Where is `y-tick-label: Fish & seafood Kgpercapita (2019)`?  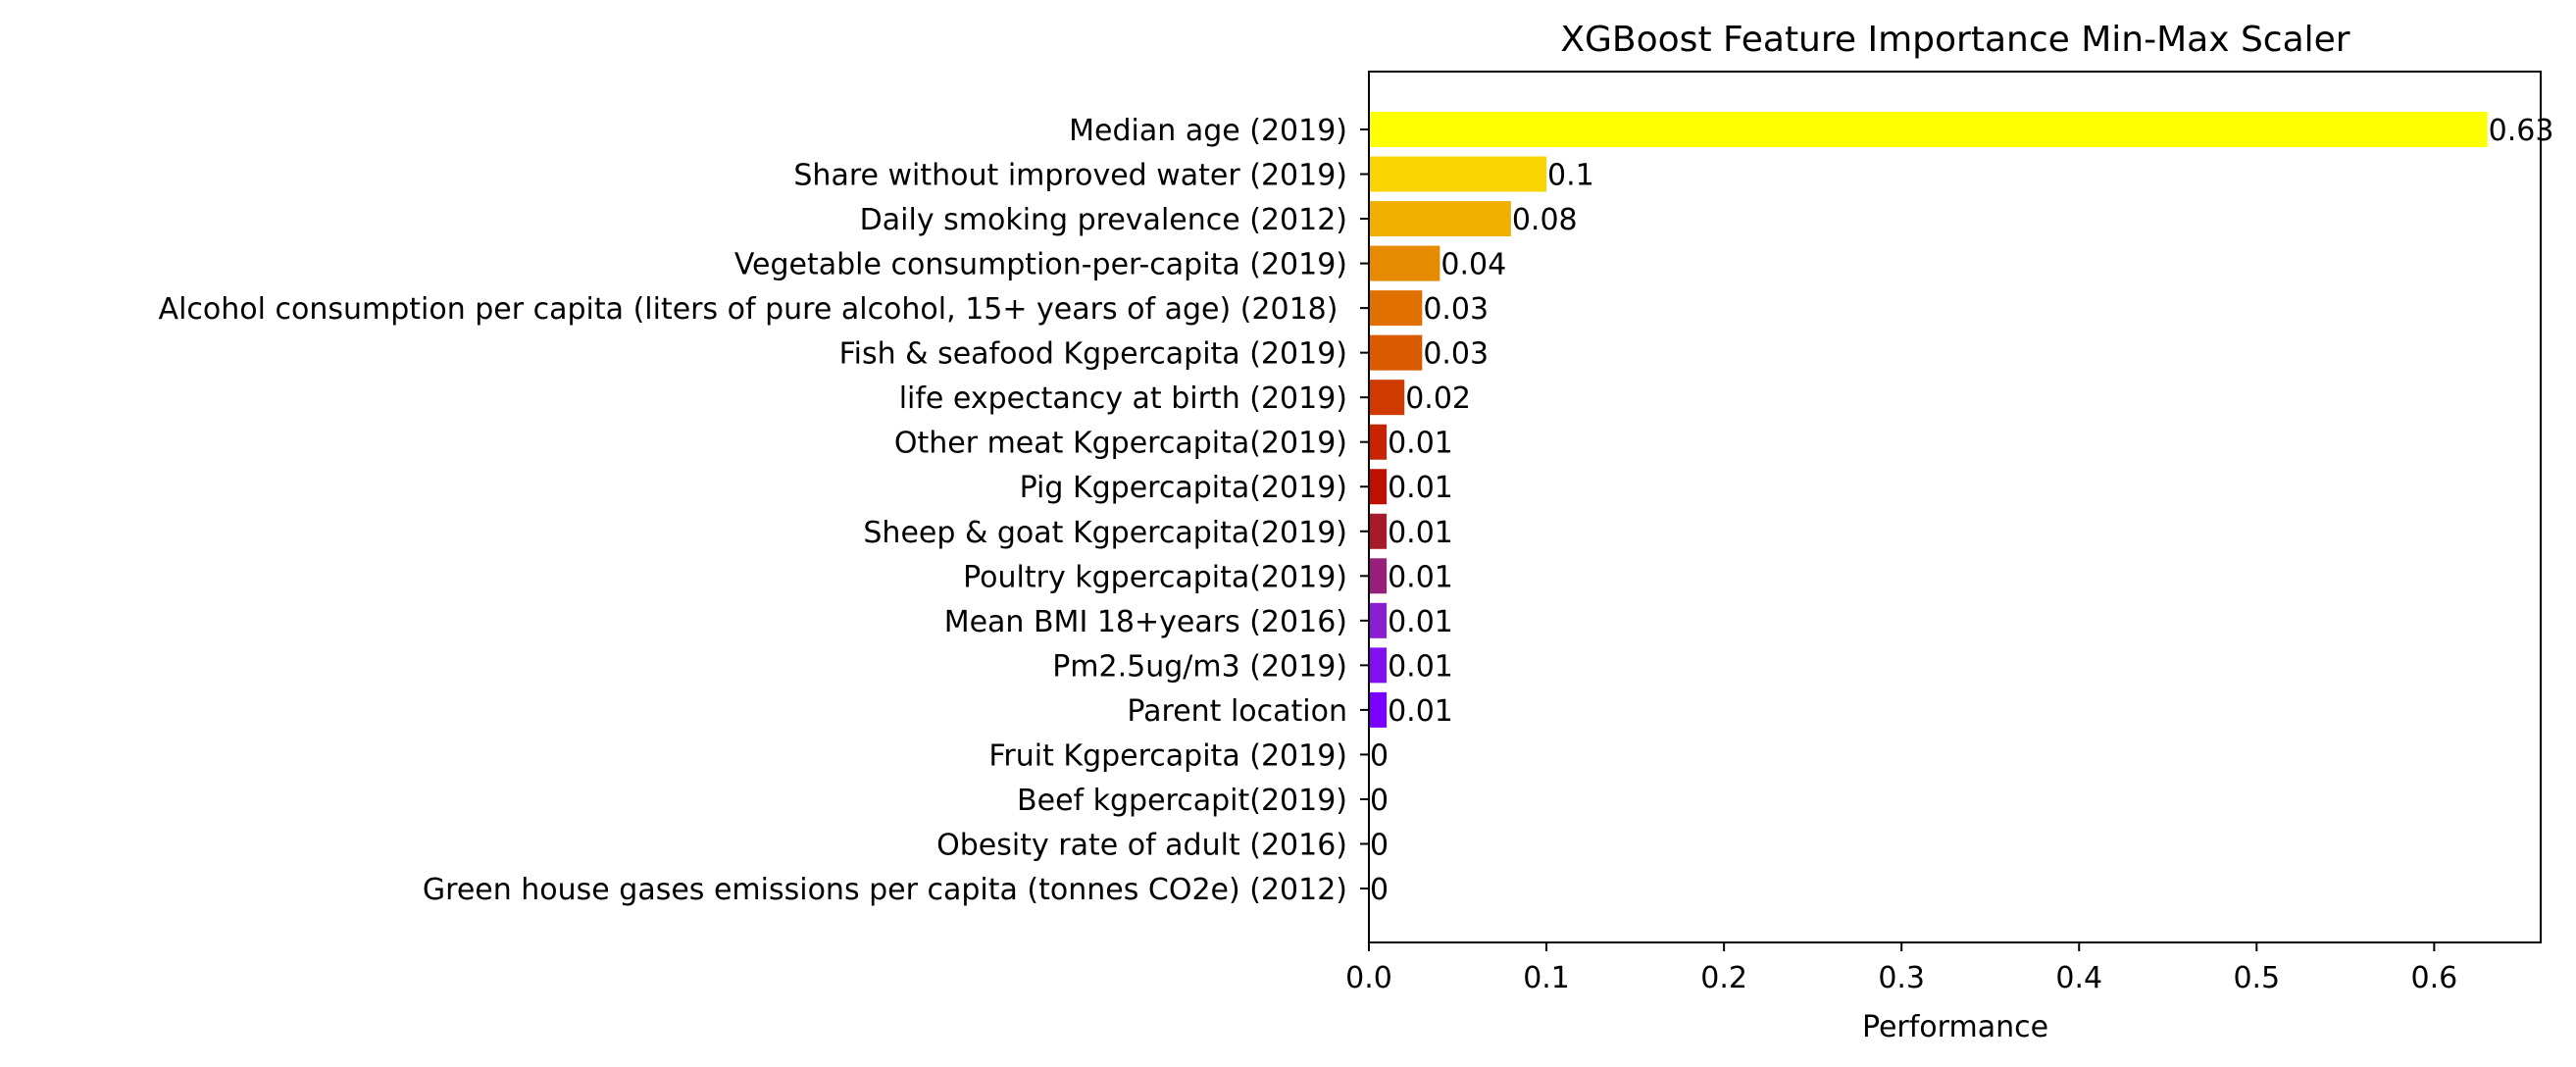 y-tick-label: Fish & seafood Kgpercapita (2019) is located at coordinates (1093, 354).